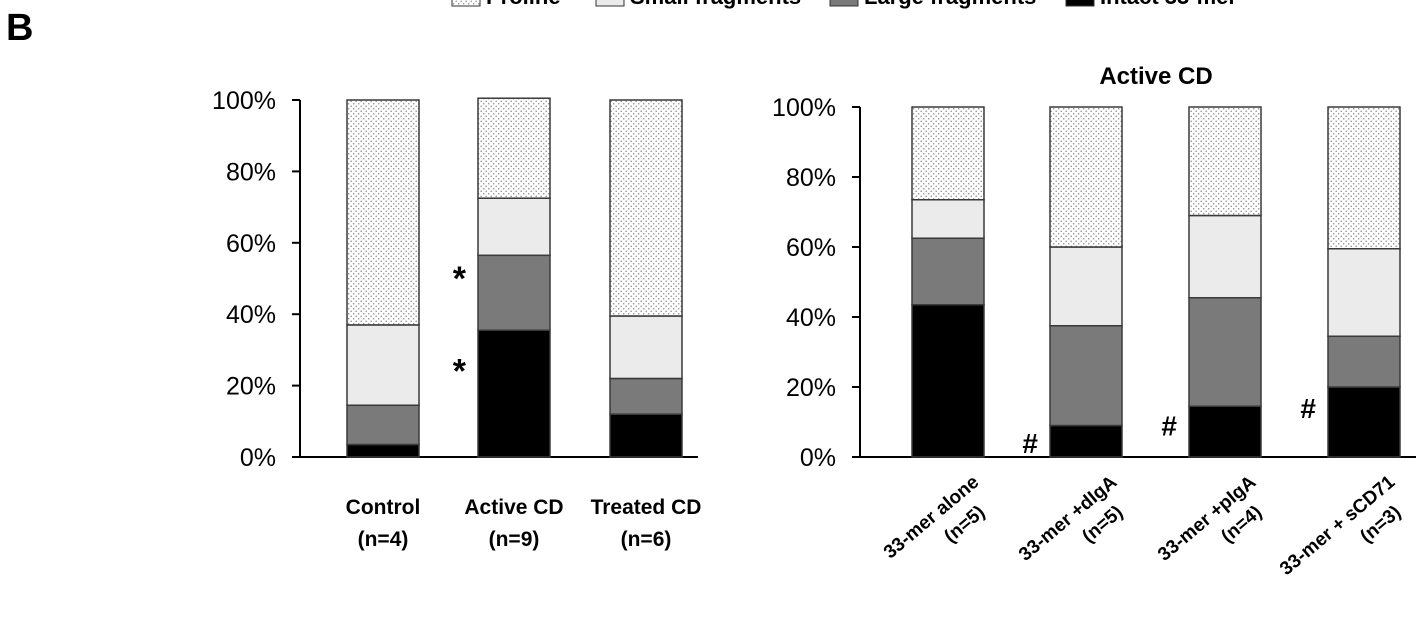 This screenshot has height=625, width=1422. Describe the element at coordinates (610, 3) in the screenshot. I see `legend-swatch-small` at that location.